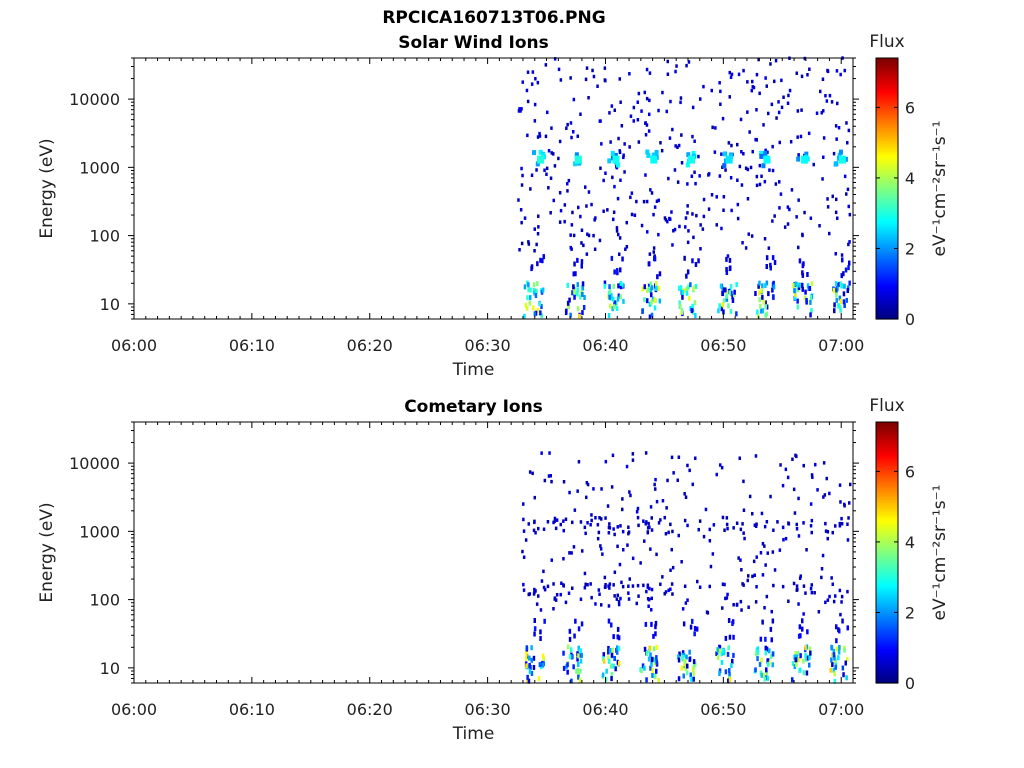  Describe the element at coordinates (910, 471) in the screenshot. I see `colorbar-tick-label: 6` at that location.